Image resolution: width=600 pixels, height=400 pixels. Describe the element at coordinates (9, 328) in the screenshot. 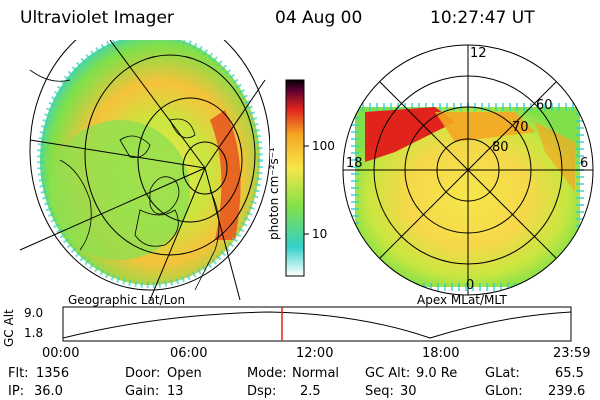

I see `timeline-axis-label: GC Alt` at that location.